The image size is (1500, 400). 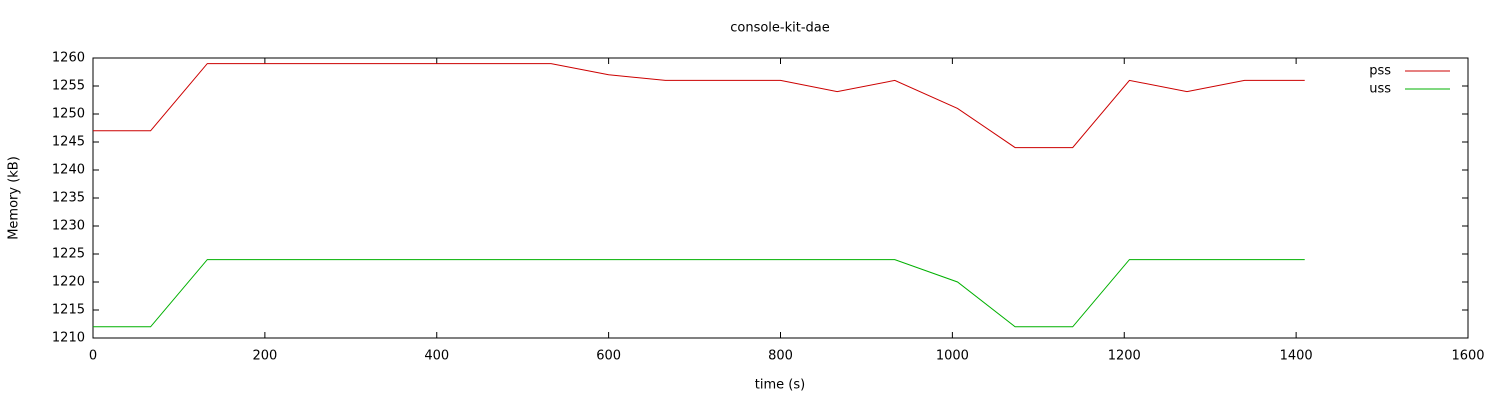 What do you see at coordinates (1296, 356) in the screenshot?
I see `x-tick-label: 1400` at bounding box center [1296, 356].